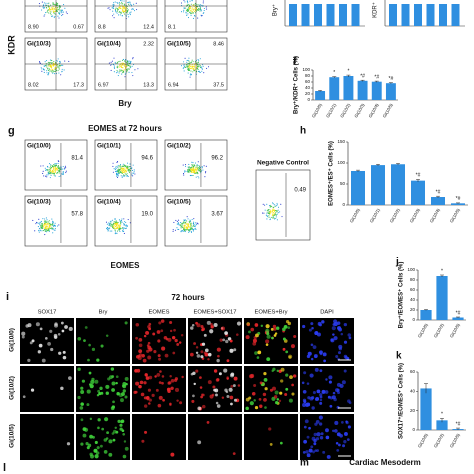  What do you see at coordinates (375, 10) in the screenshot?
I see `y-axis-label: KDR⁺` at bounding box center [375, 10].